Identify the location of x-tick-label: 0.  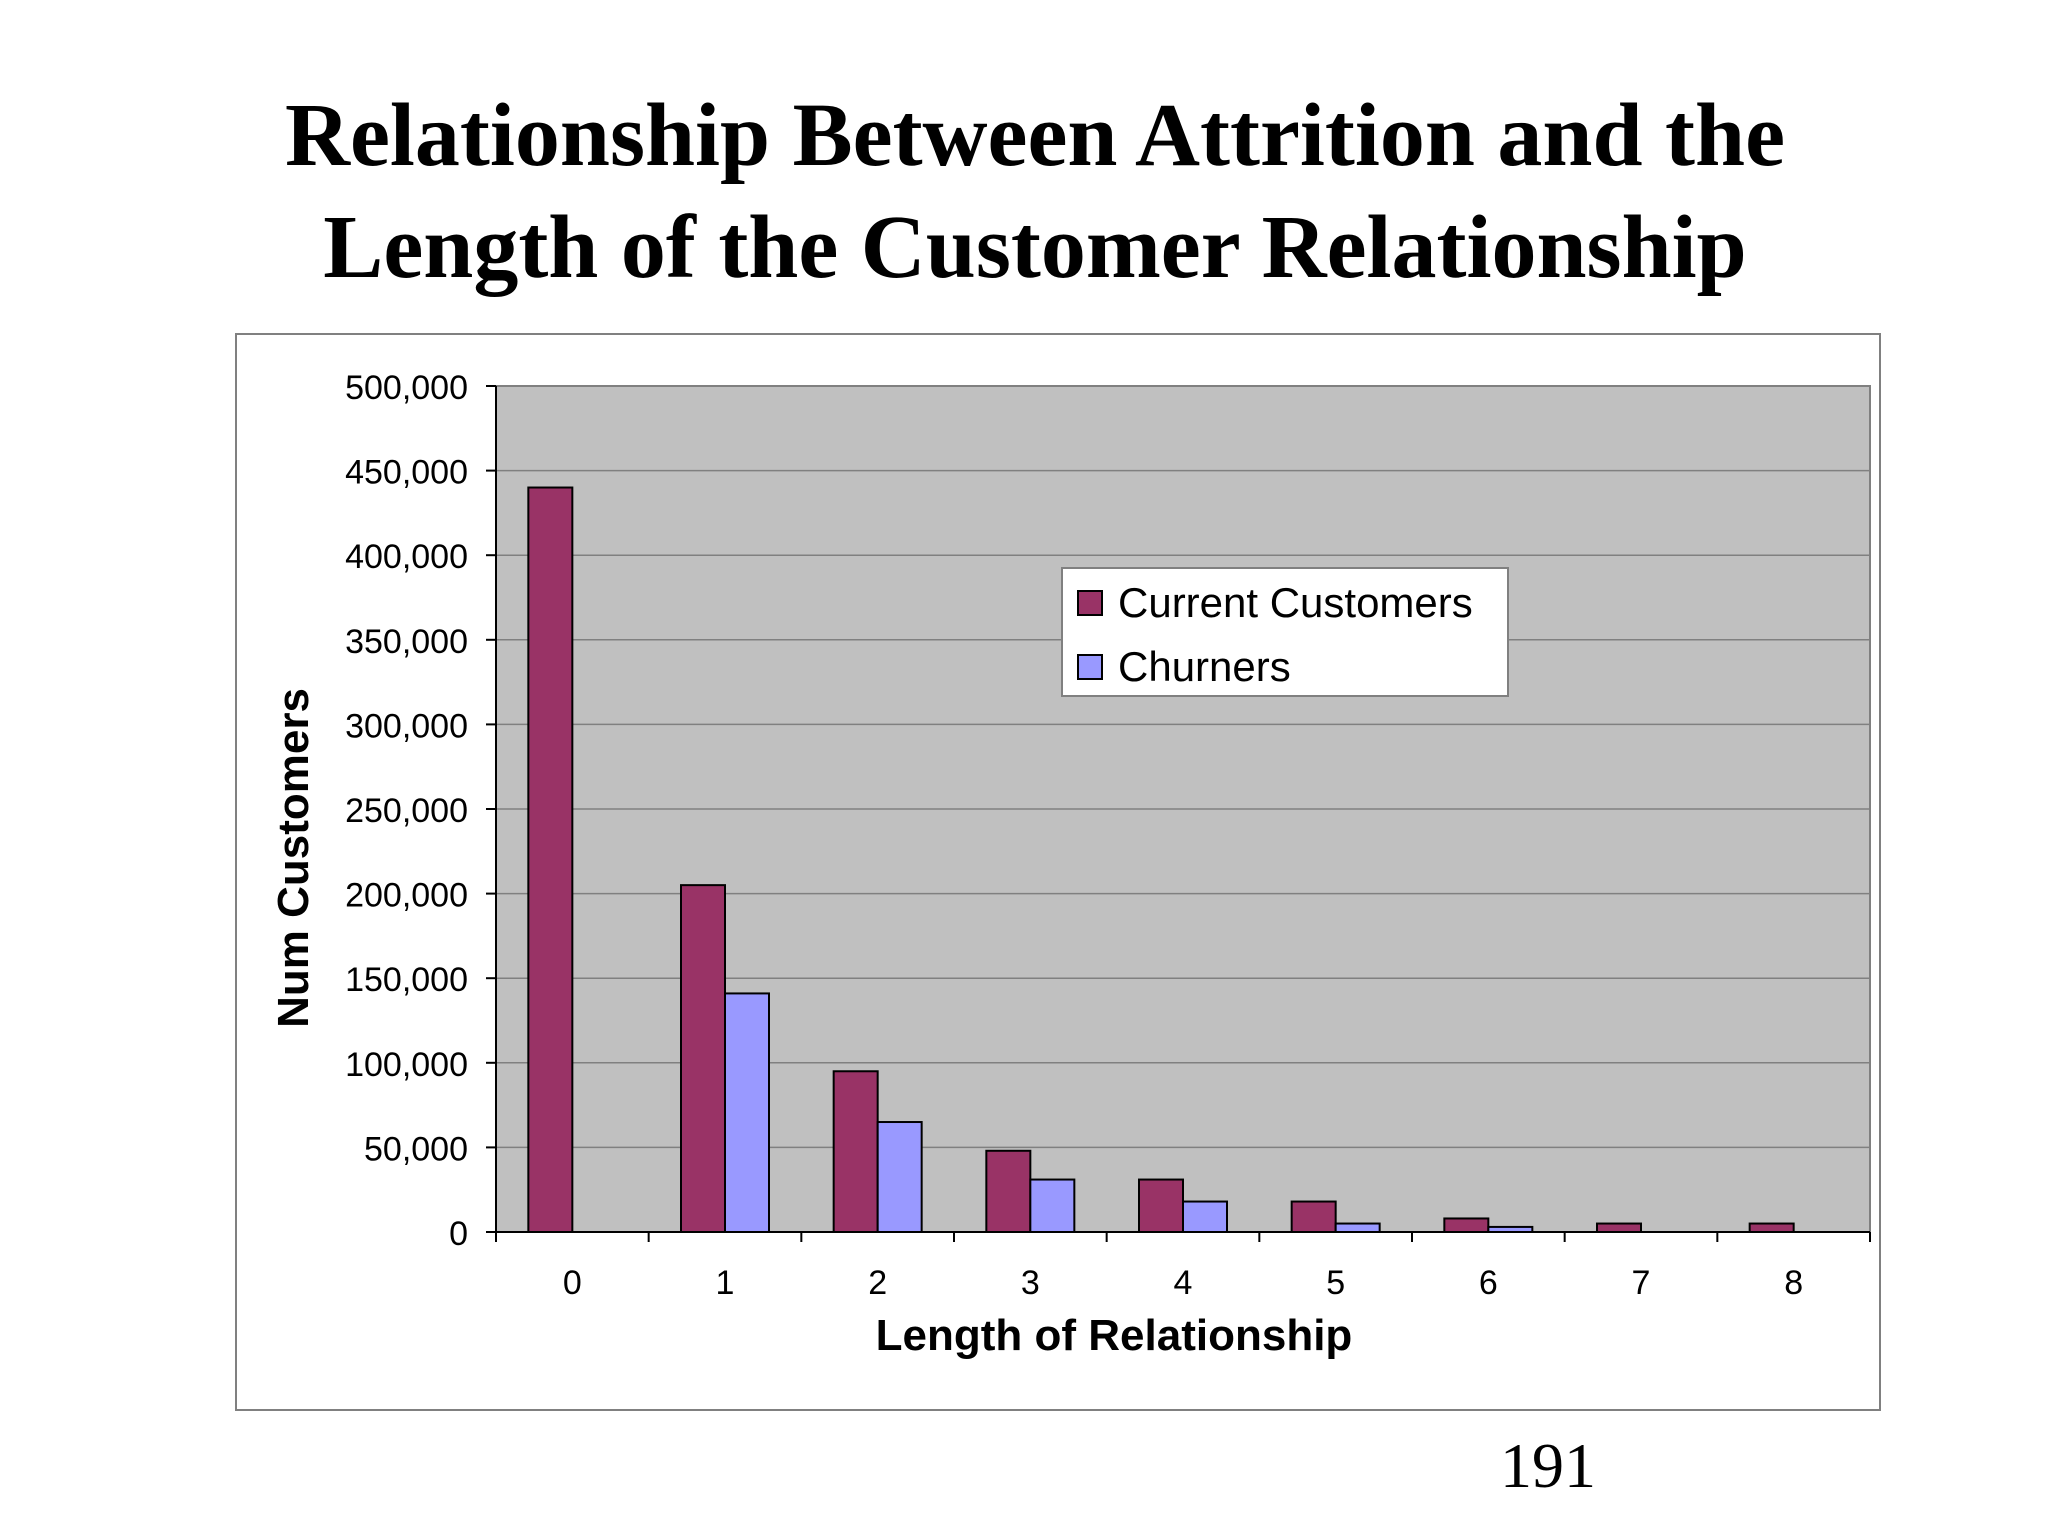
(572, 1283).